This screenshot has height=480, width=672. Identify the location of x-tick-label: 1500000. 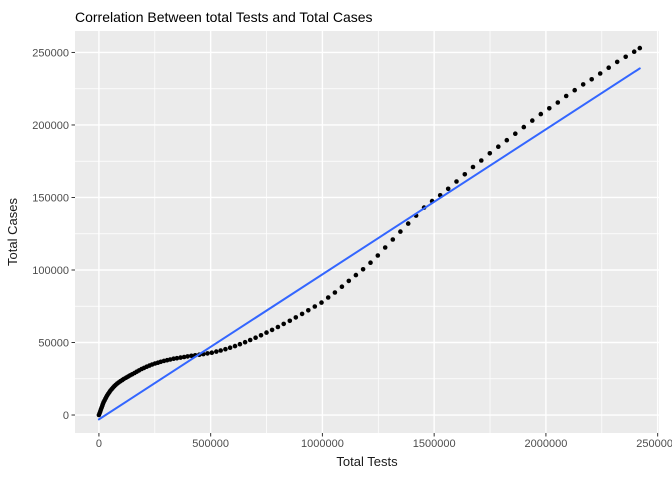
(434, 444).